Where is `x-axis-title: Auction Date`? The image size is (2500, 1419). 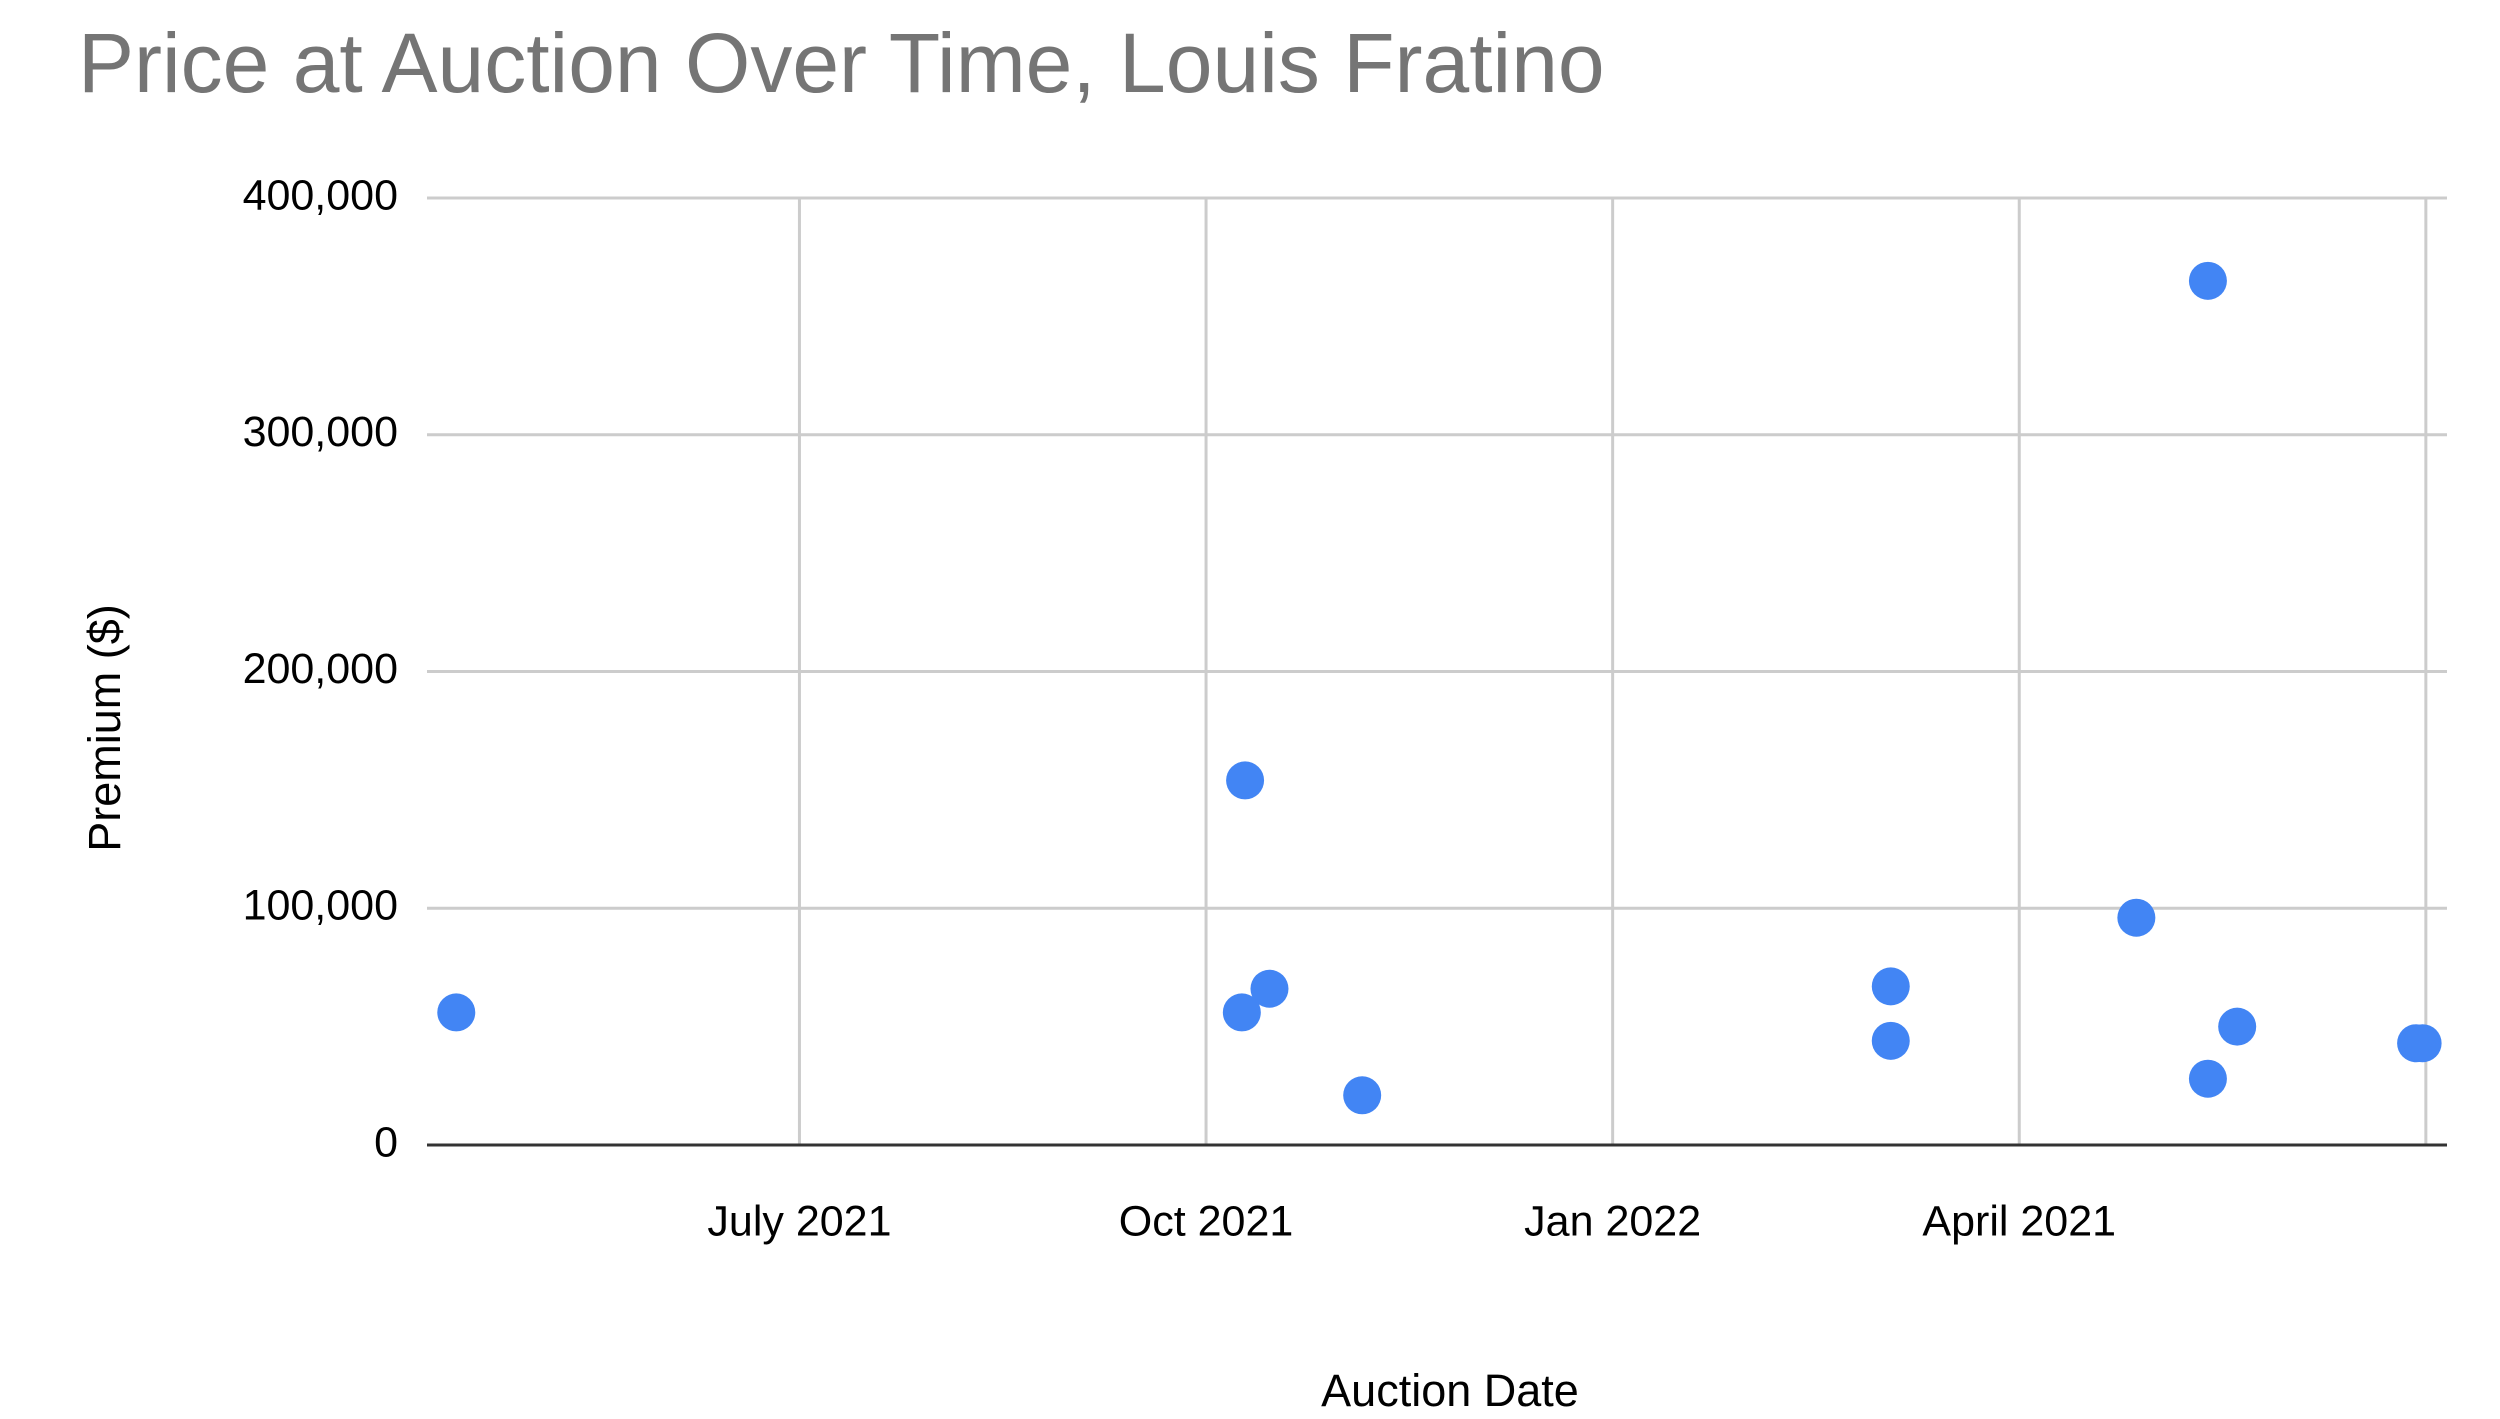
x-axis-title: Auction Date is located at coordinates (1450, 1390).